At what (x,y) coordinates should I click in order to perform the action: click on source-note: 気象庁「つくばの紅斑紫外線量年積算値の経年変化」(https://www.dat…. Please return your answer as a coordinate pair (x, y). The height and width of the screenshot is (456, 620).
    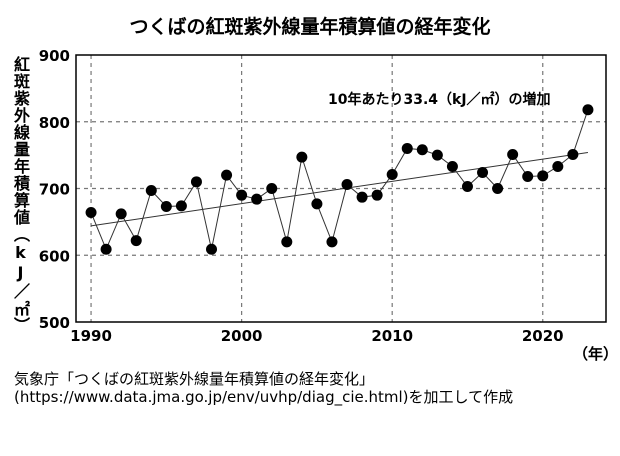
    Looking at the image, I should click on (264, 388).